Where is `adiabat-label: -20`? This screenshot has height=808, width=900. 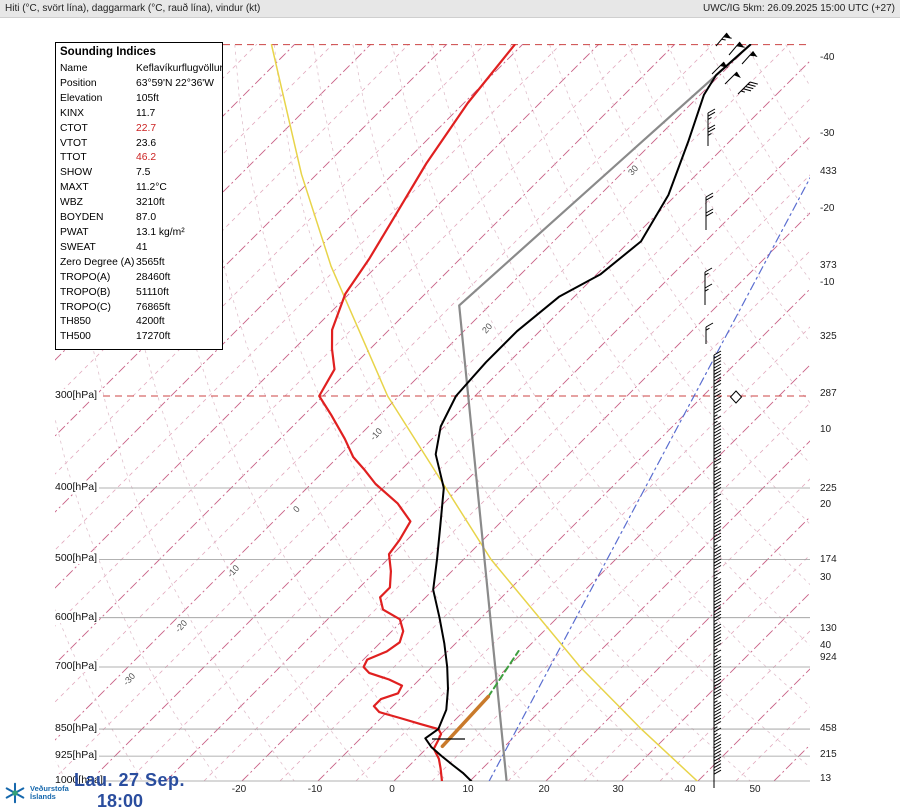 adiabat-label: -20 is located at coordinates (181, 626).